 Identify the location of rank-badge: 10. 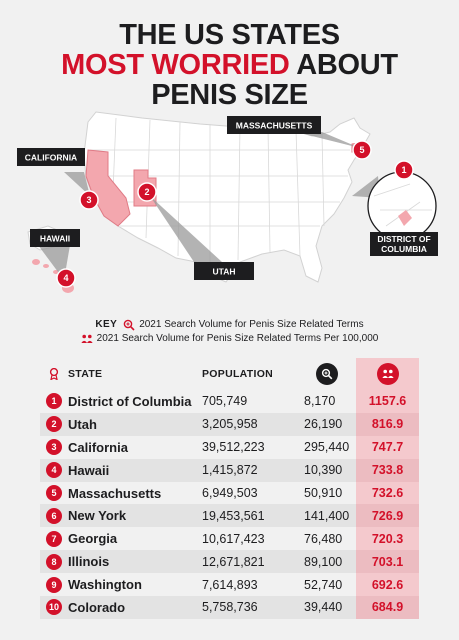
(54, 607).